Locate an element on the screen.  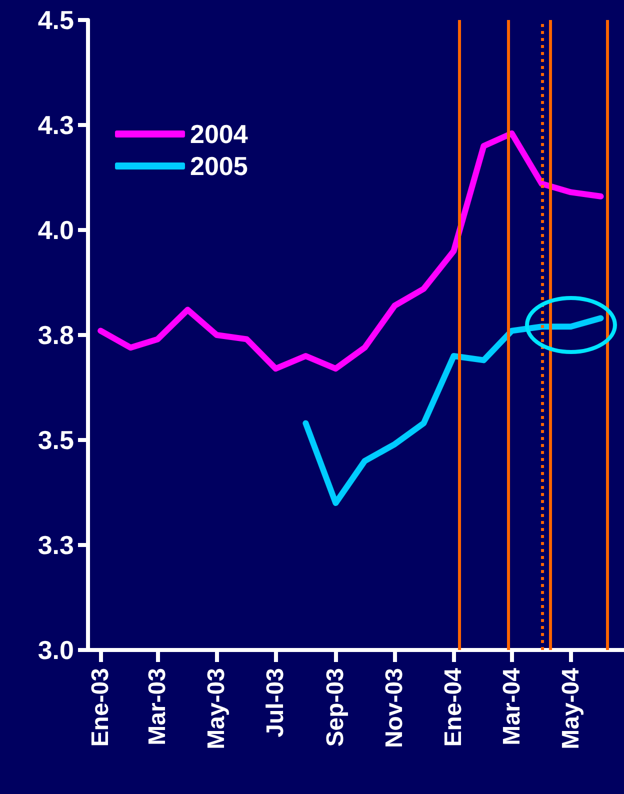
y-tick-label: 3.8 is located at coordinates (56, 335).